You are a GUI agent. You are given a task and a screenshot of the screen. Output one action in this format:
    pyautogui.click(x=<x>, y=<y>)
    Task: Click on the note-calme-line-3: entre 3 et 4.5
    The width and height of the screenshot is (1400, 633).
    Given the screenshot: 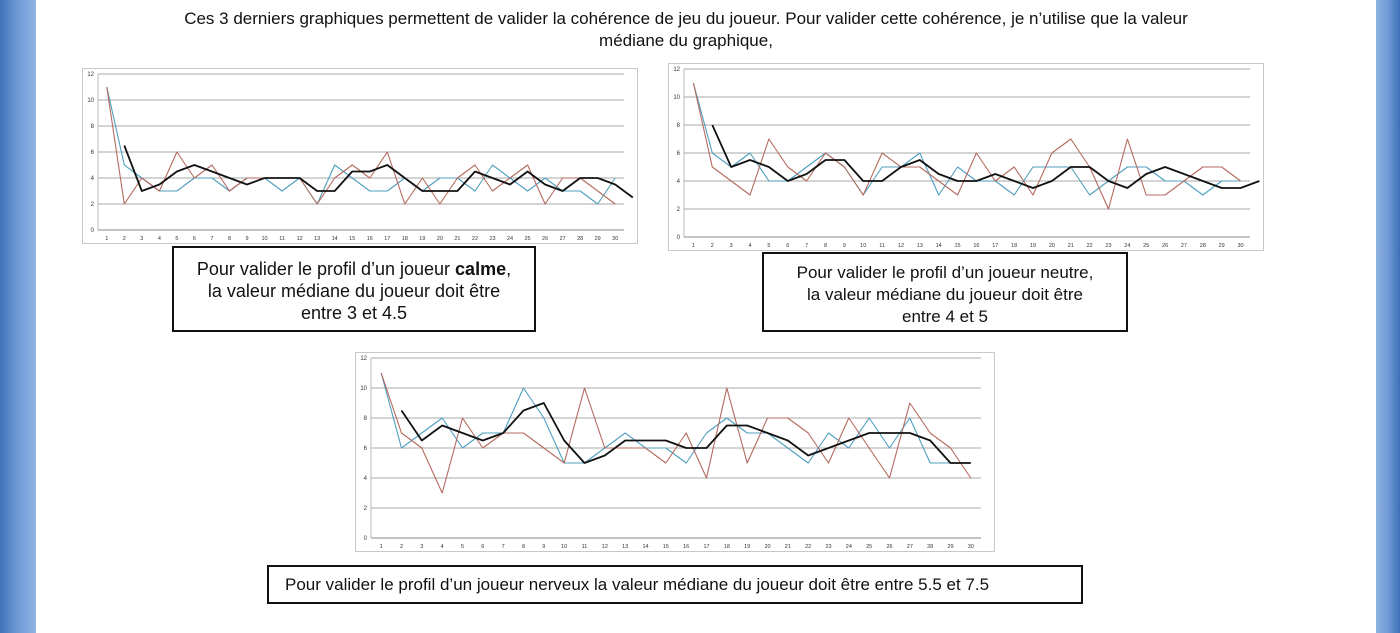 What is the action you would take?
    pyautogui.click(x=354, y=313)
    